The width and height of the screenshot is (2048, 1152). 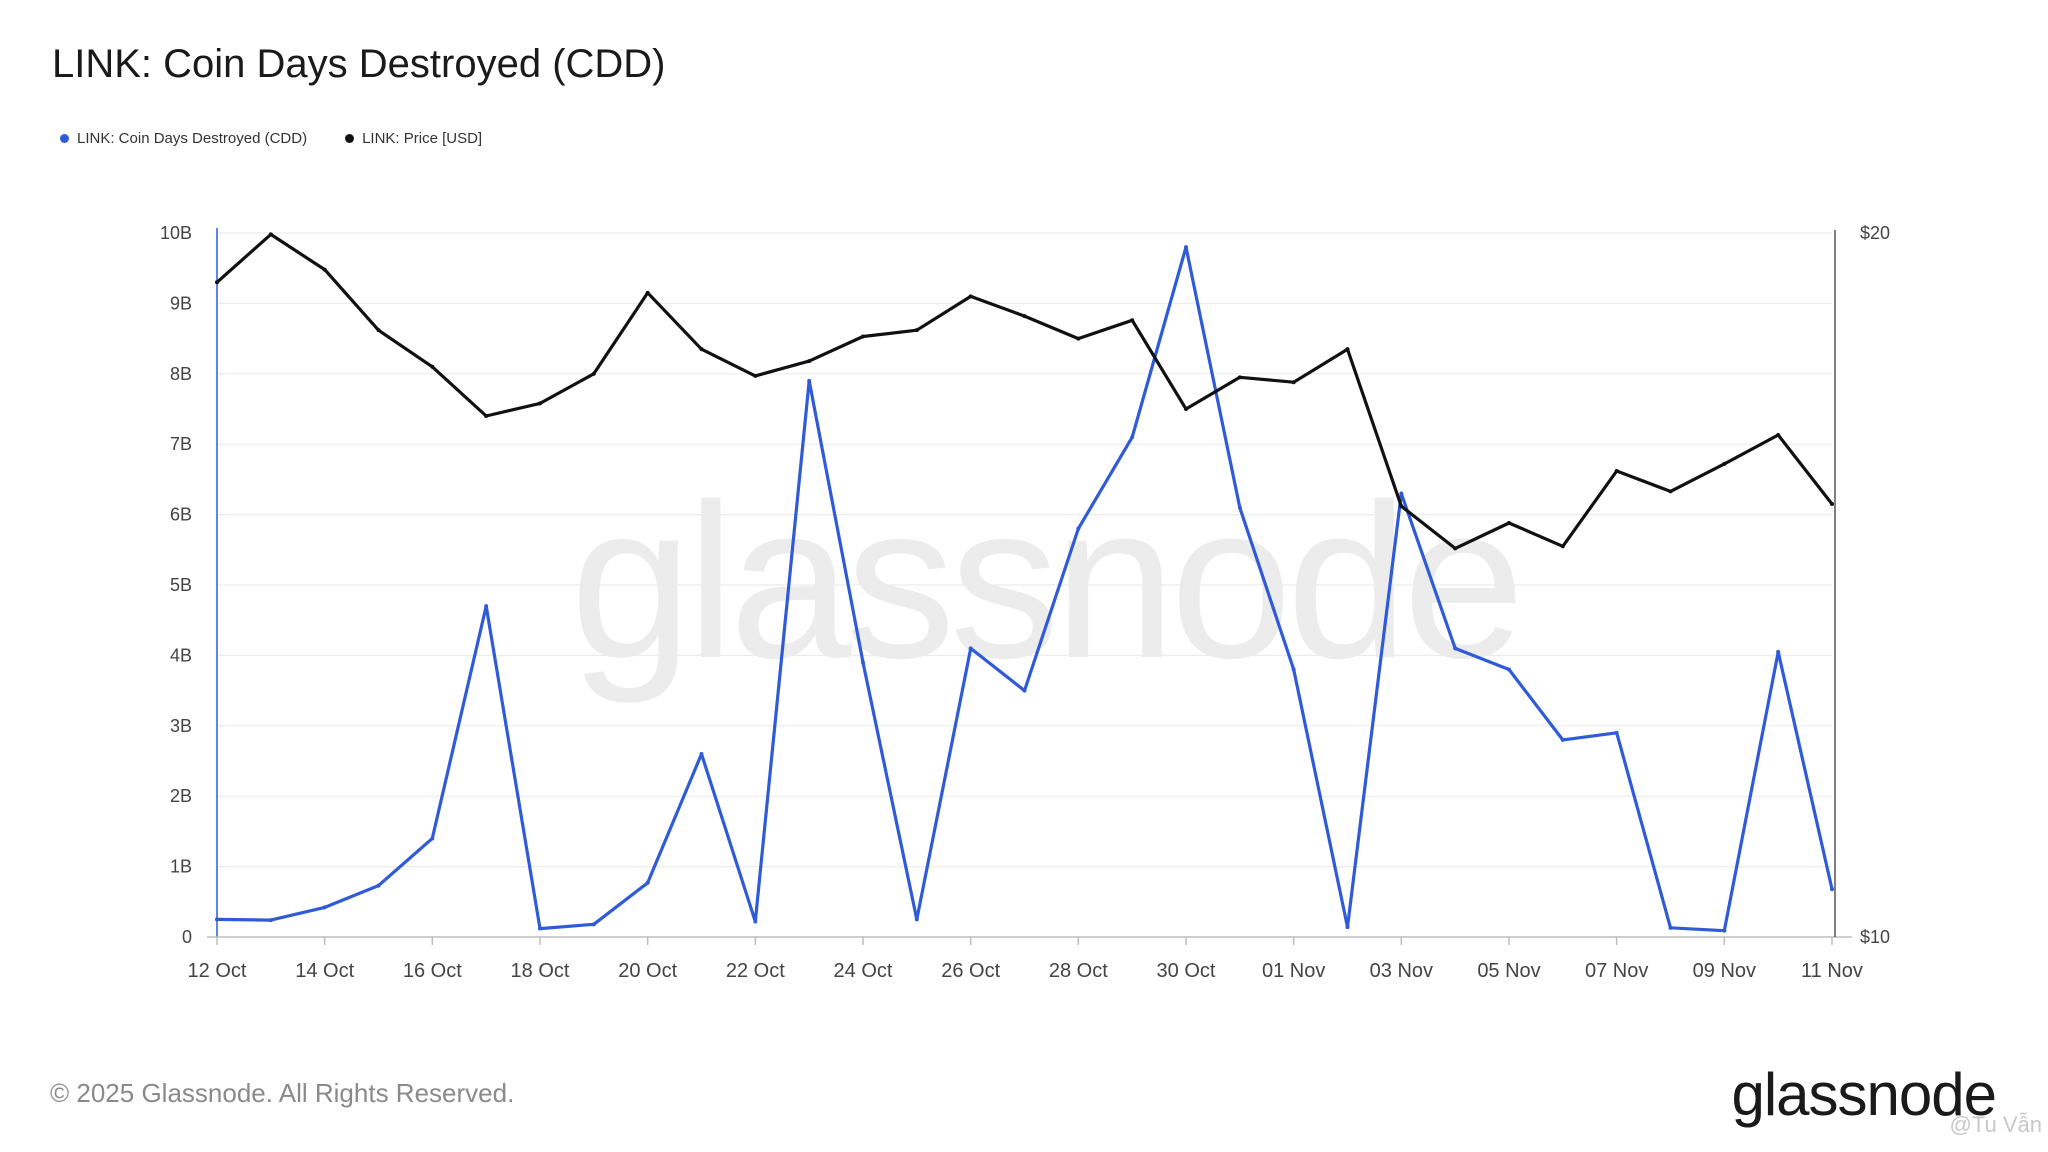 I want to click on y-tick-label-left: 8B, so click(x=181, y=374).